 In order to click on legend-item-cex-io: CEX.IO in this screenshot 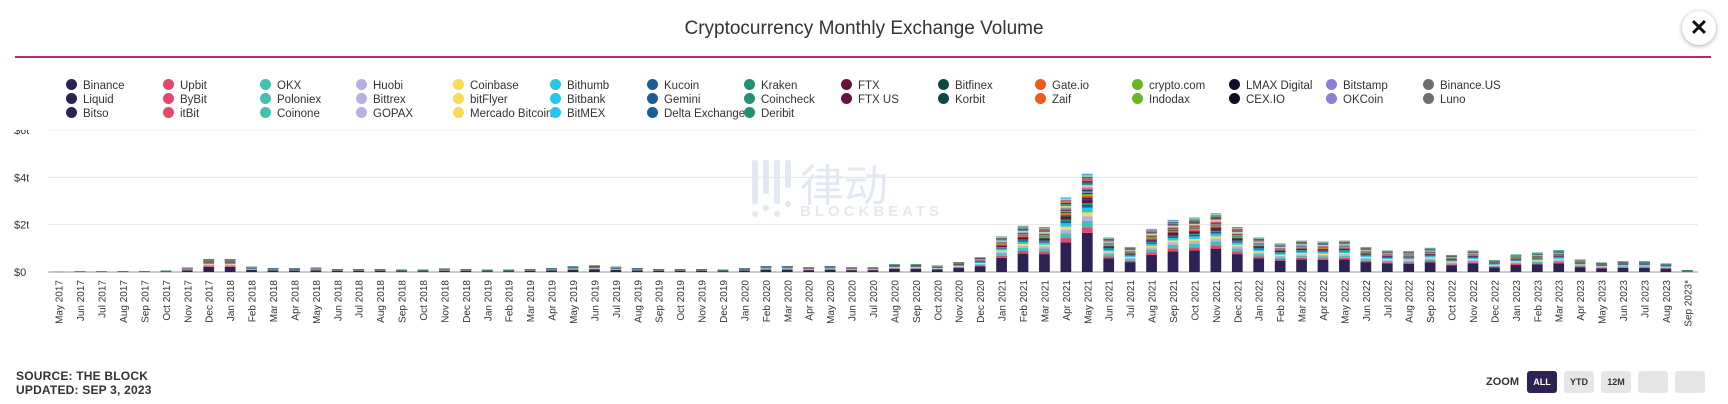, I will do `click(1257, 100)`.